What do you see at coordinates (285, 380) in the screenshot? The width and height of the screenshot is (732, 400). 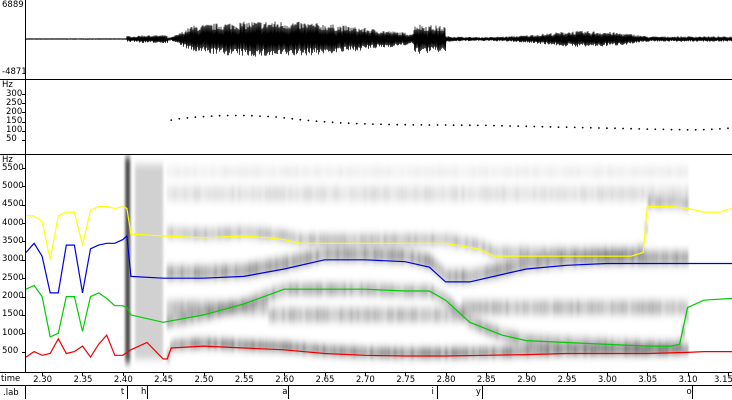 I see `time-tick-label: 2.60` at bounding box center [285, 380].